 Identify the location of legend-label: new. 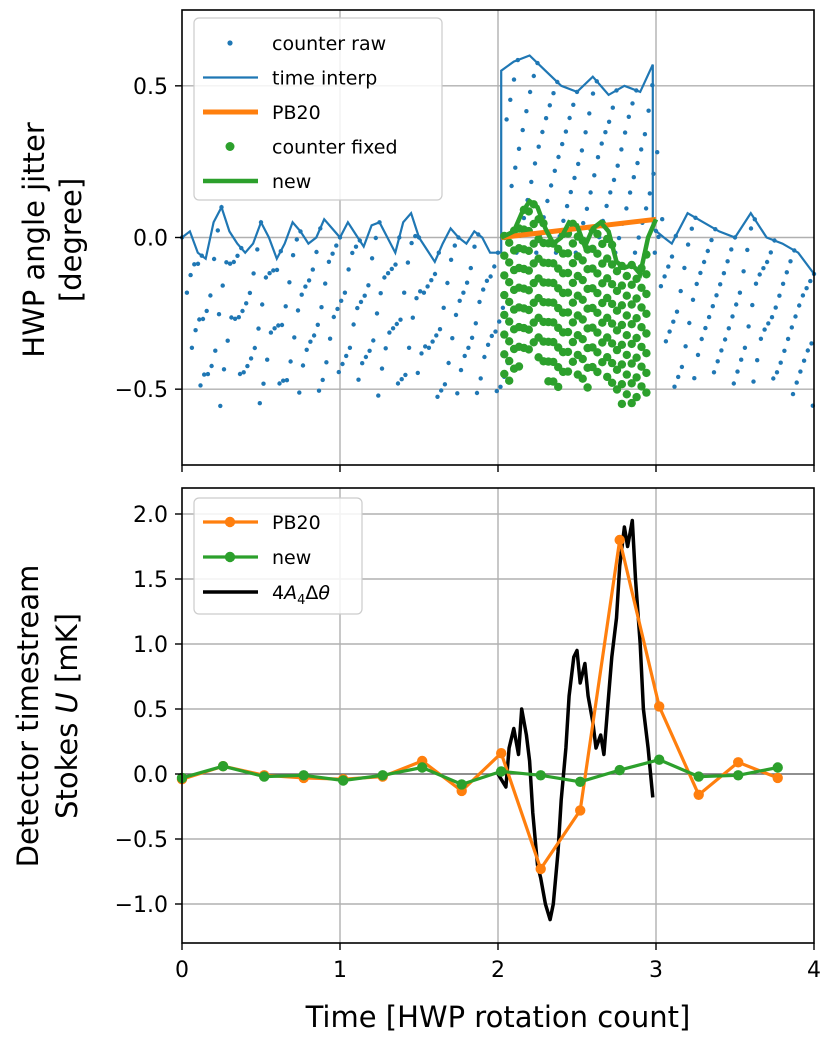
(291, 182).